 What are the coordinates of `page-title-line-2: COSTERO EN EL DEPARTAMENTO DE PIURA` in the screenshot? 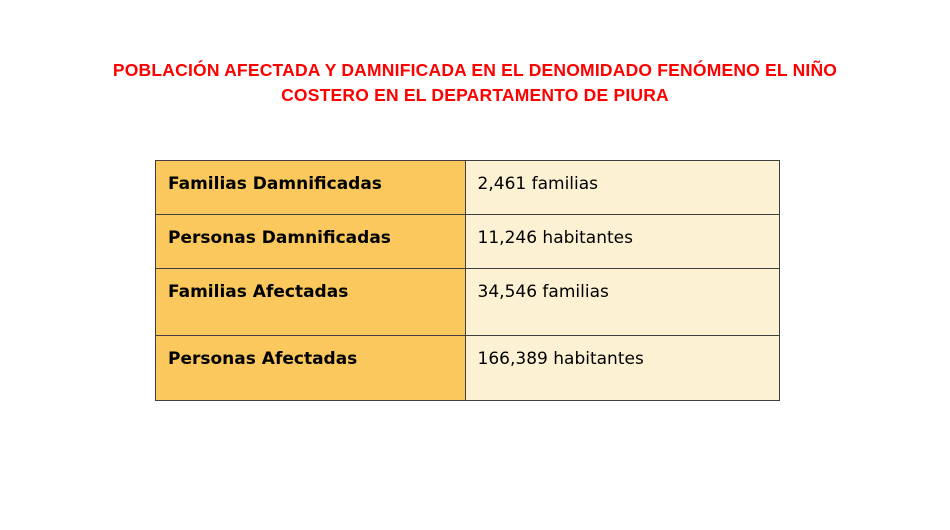 It's located at (475, 95).